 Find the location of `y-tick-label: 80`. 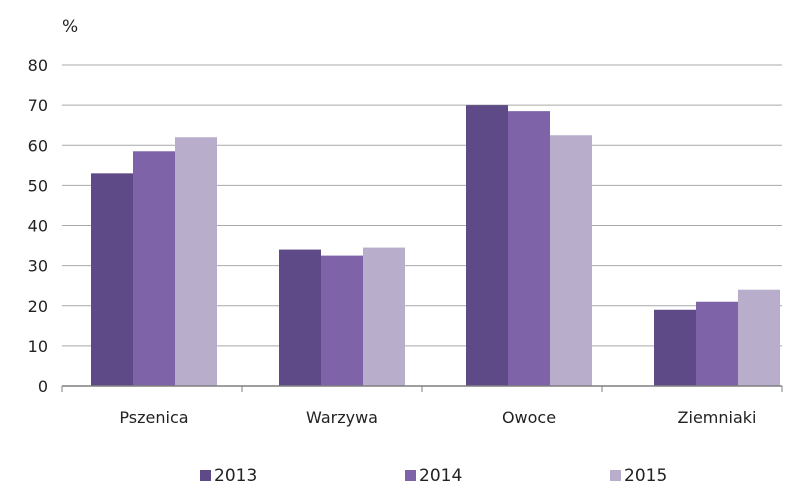

y-tick-label: 80 is located at coordinates (38, 65).